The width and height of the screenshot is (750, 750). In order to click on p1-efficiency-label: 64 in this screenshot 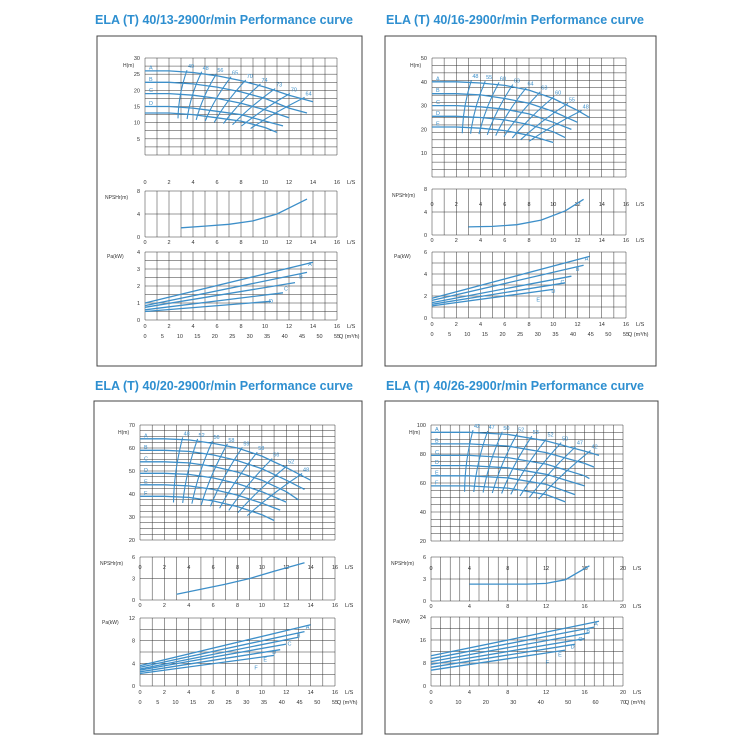, I will do `click(309, 94)`.